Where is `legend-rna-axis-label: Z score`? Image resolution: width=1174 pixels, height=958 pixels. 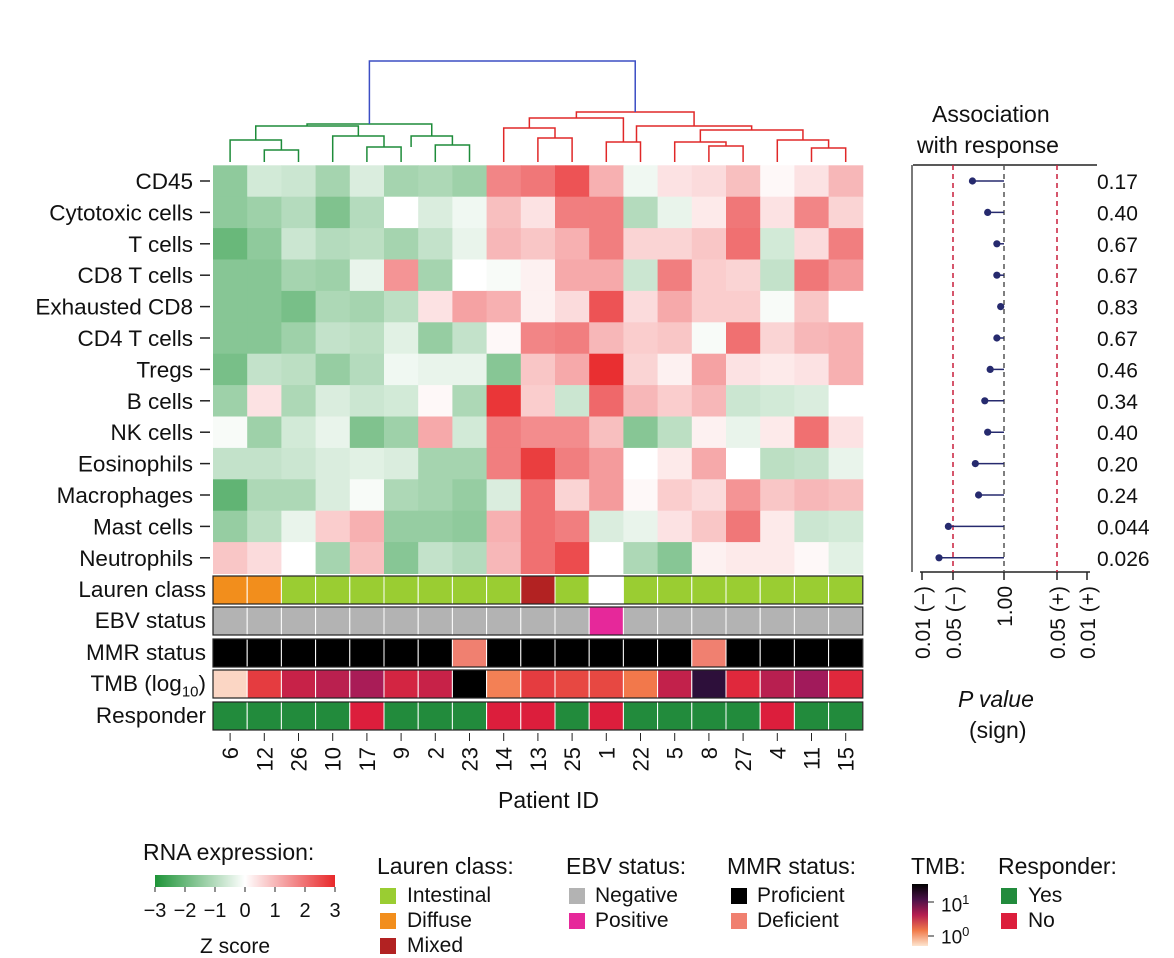 legend-rna-axis-label: Z score is located at coordinates (235, 946).